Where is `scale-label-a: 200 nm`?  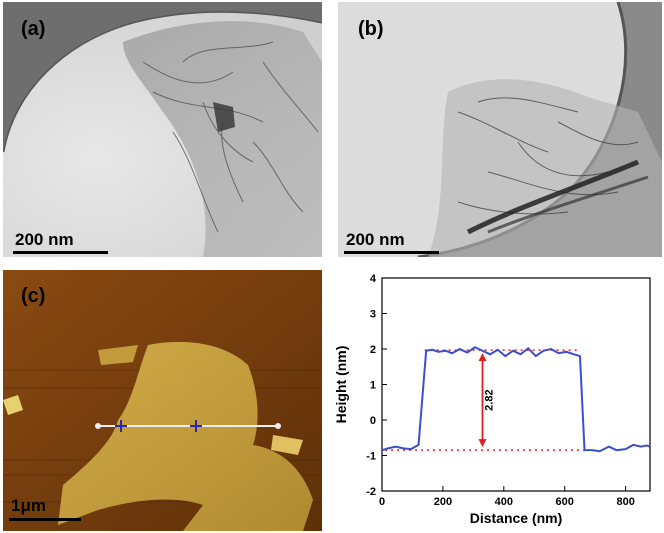 scale-label-a: 200 nm is located at coordinates (44, 239).